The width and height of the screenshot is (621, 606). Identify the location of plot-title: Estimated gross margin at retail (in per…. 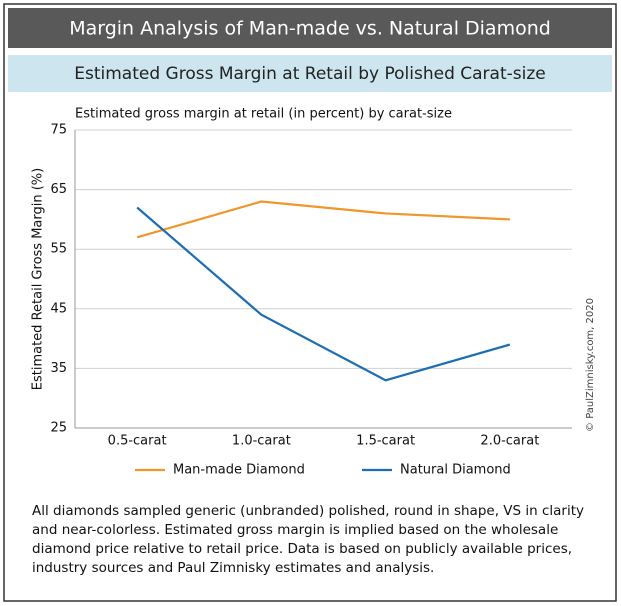
(263, 114).